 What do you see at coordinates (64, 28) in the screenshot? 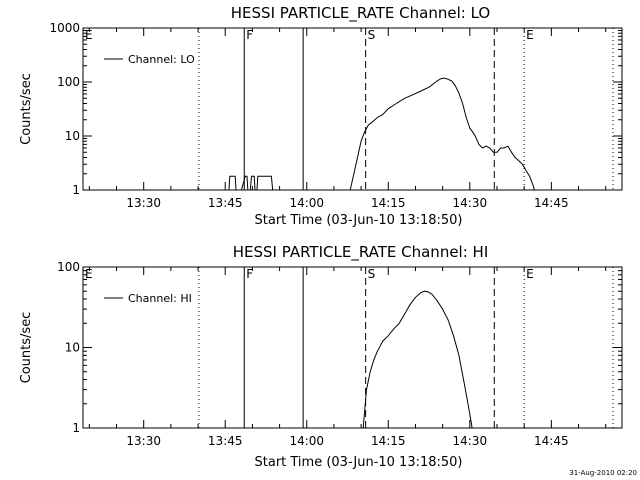
I see `y-tick-label: 1000` at bounding box center [64, 28].